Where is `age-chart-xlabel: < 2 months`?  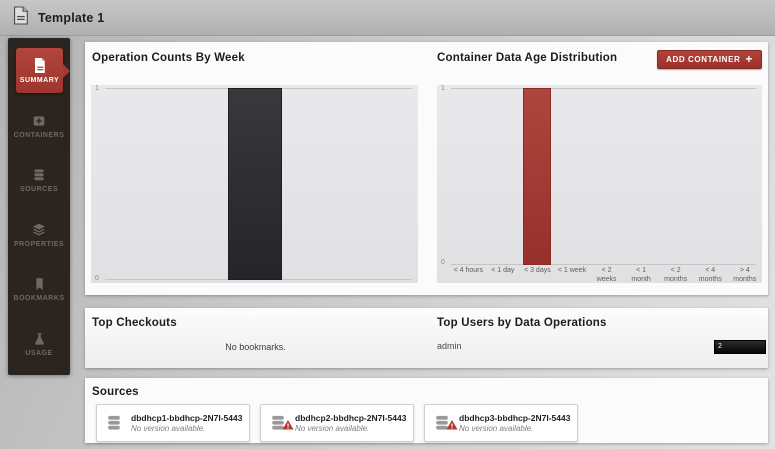 age-chart-xlabel: < 2 months is located at coordinates (676, 275).